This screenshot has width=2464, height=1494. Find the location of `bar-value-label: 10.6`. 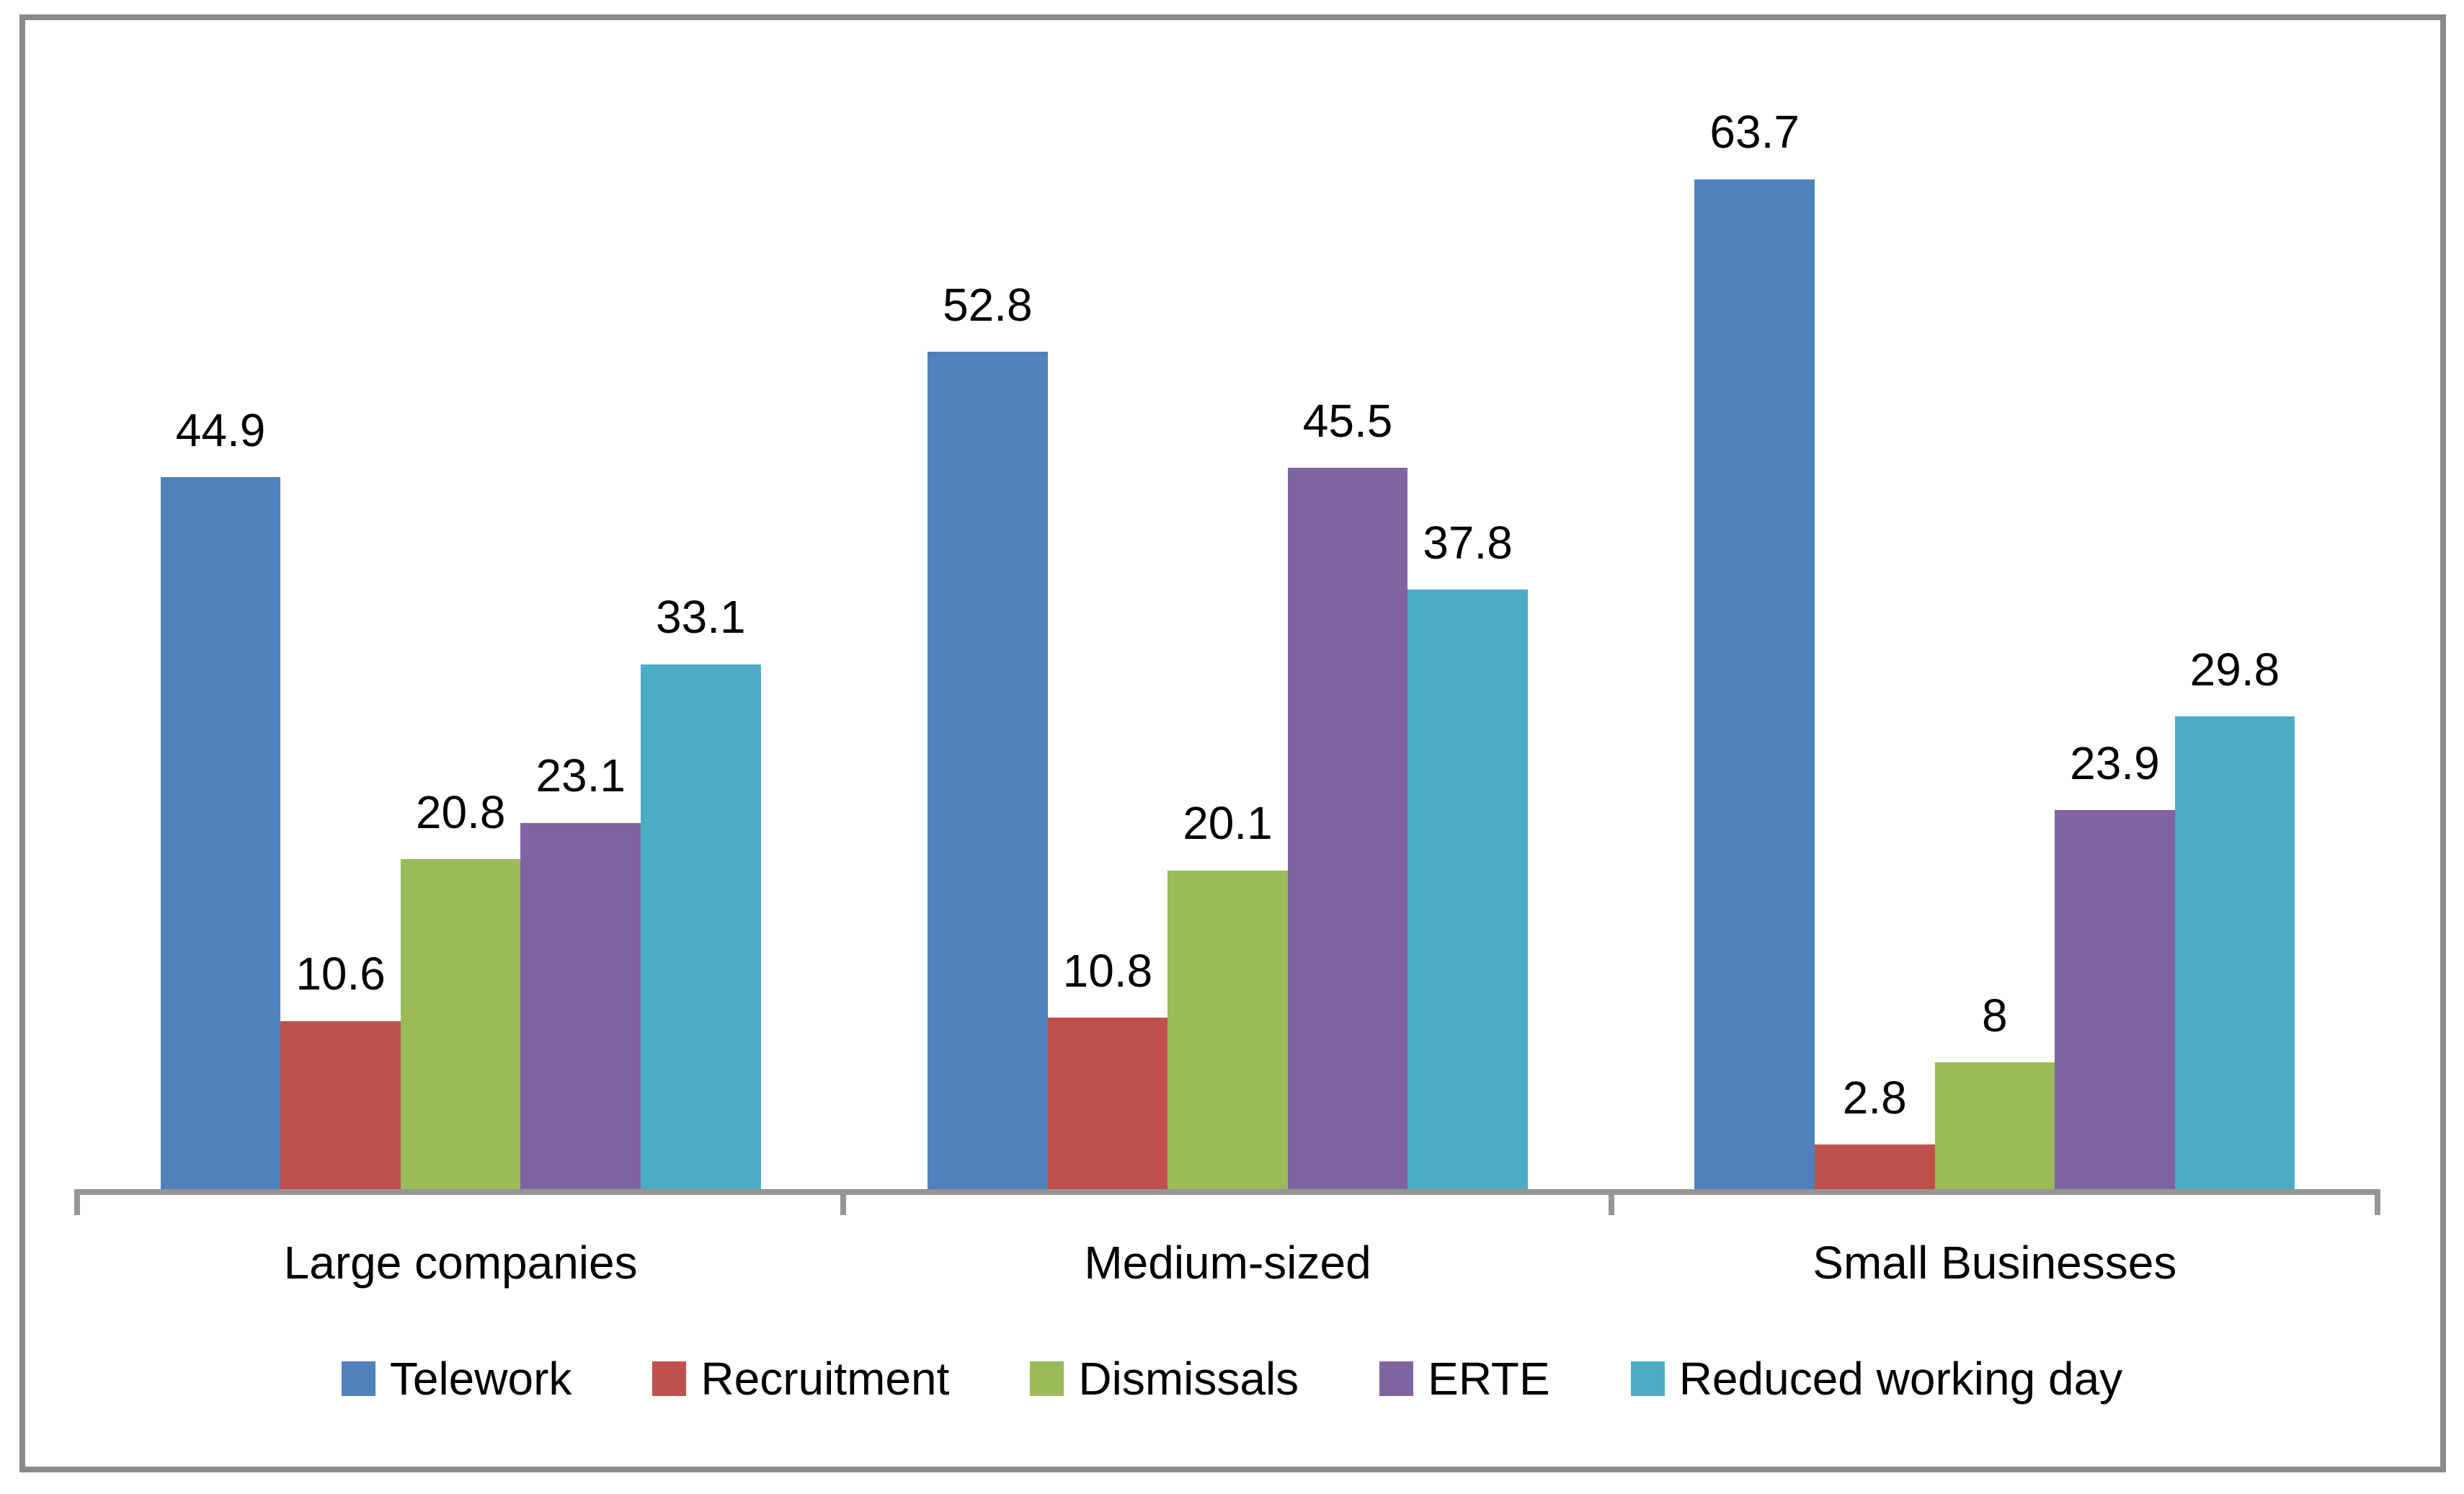

bar-value-label: 10.6 is located at coordinates (340, 974).